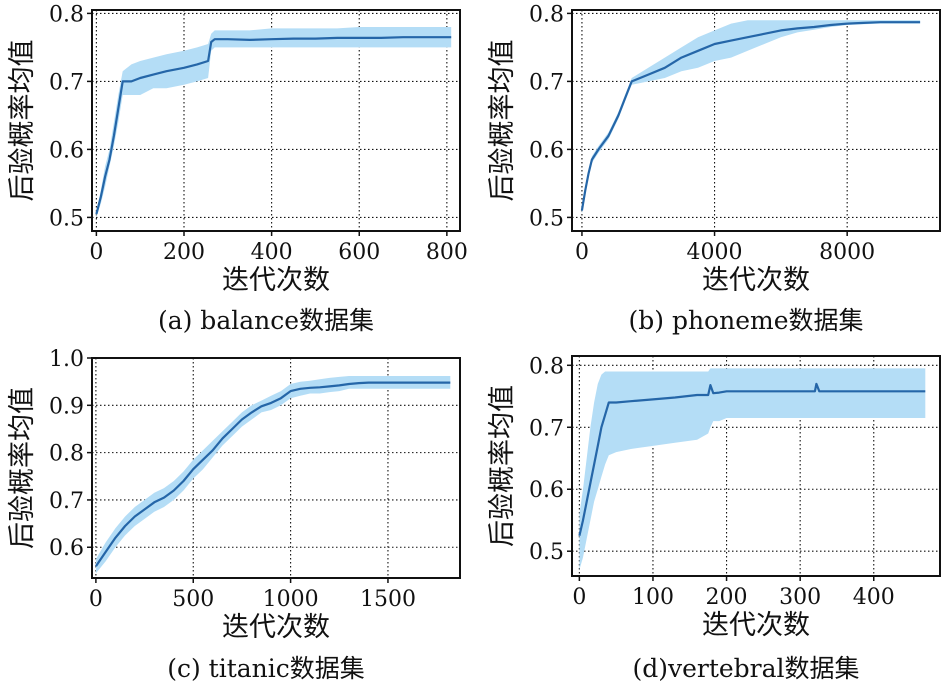  I want to click on x-tick-label: 300, so click(800, 597).